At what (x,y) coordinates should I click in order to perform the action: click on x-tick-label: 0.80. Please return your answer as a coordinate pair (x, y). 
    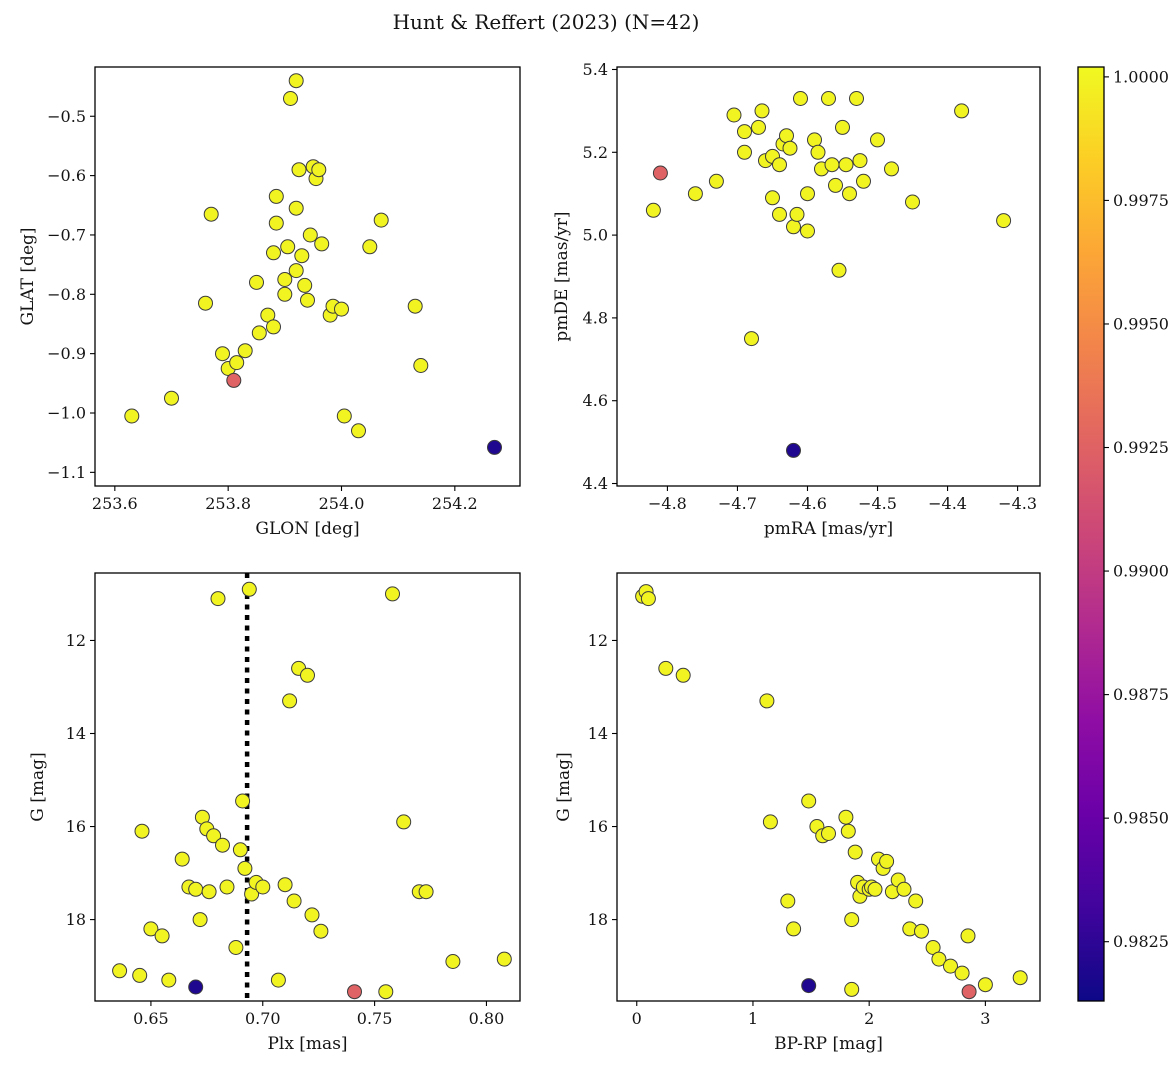
    Looking at the image, I should click on (487, 1018).